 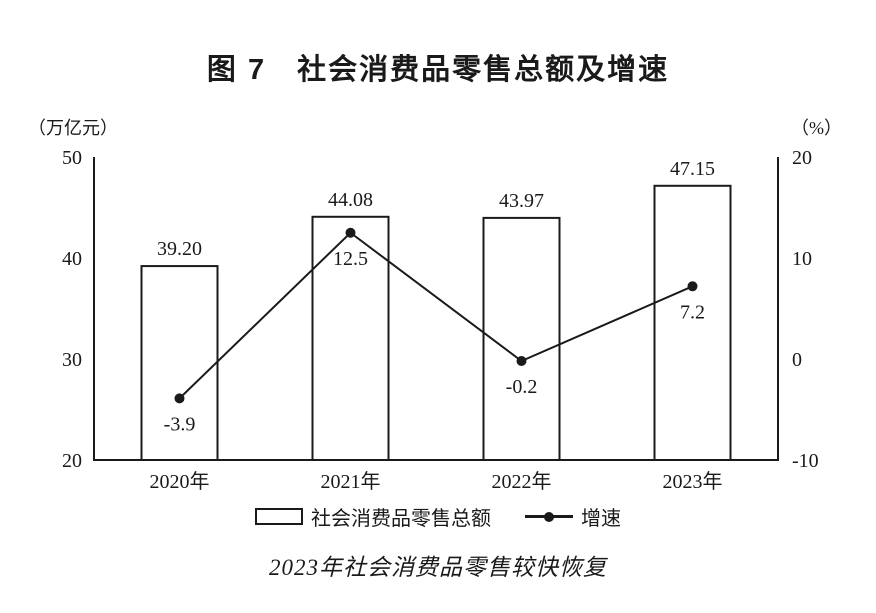 I want to click on left-axis-tick-label: 30, so click(x=72, y=360).